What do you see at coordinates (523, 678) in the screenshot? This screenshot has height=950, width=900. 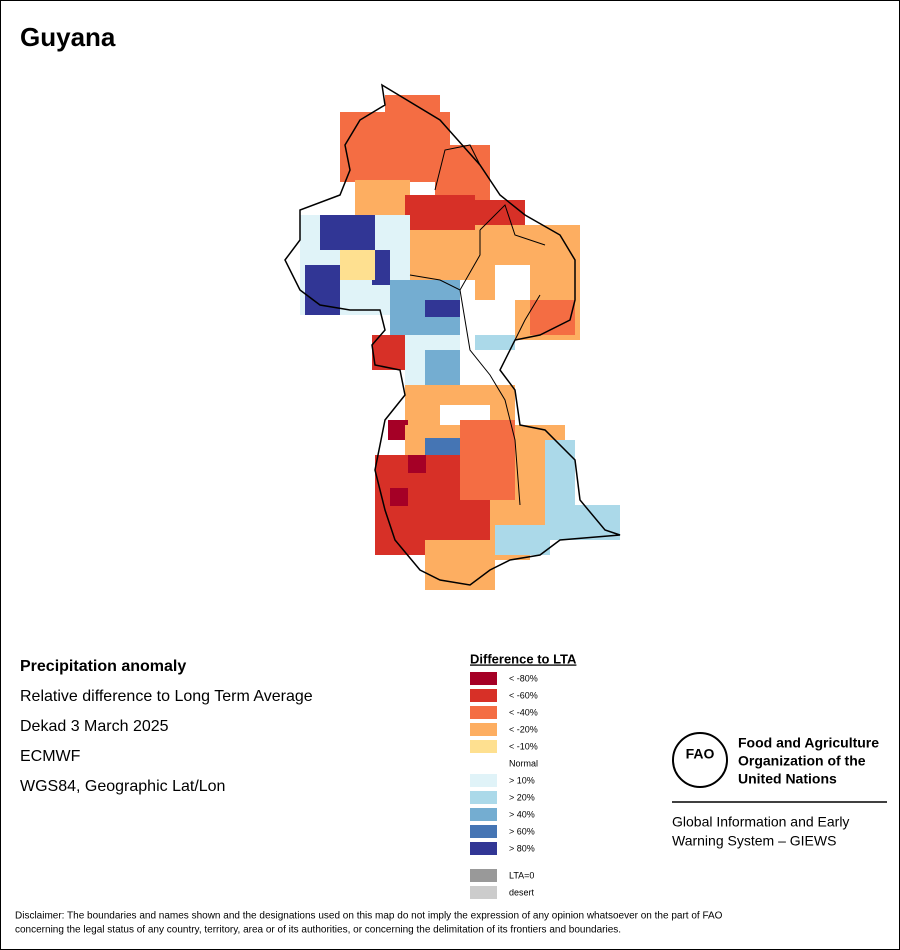 I see `legend-label: < -80%` at bounding box center [523, 678].